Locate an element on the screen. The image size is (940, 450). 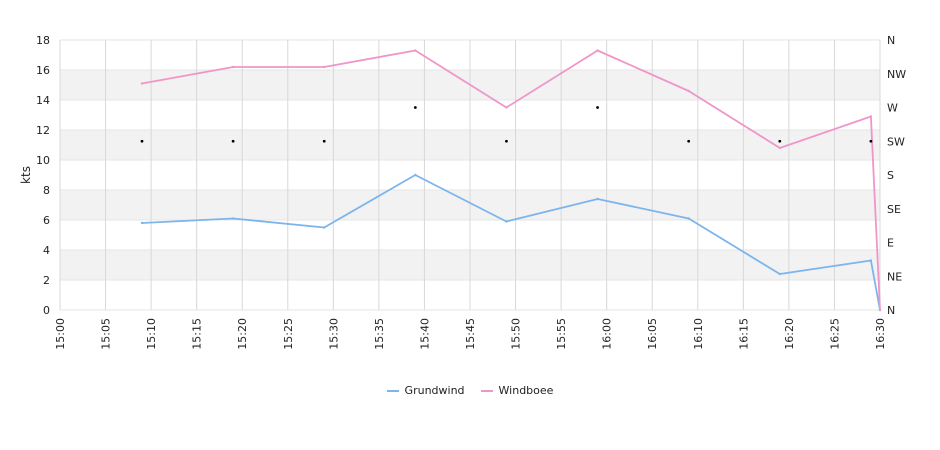
legend-item-grundwind: Grundwind is located at coordinates (425, 390).